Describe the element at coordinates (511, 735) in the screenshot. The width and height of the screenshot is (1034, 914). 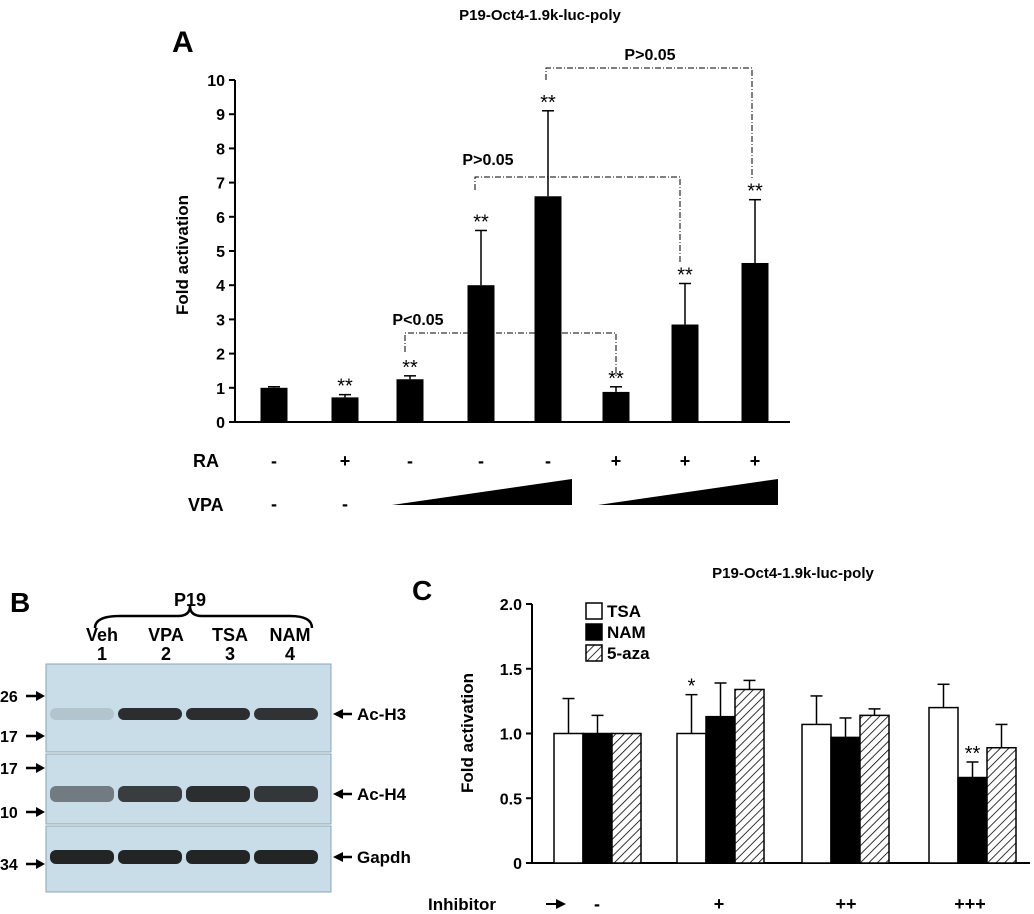
I see `y-tick-label: 1.0` at that location.